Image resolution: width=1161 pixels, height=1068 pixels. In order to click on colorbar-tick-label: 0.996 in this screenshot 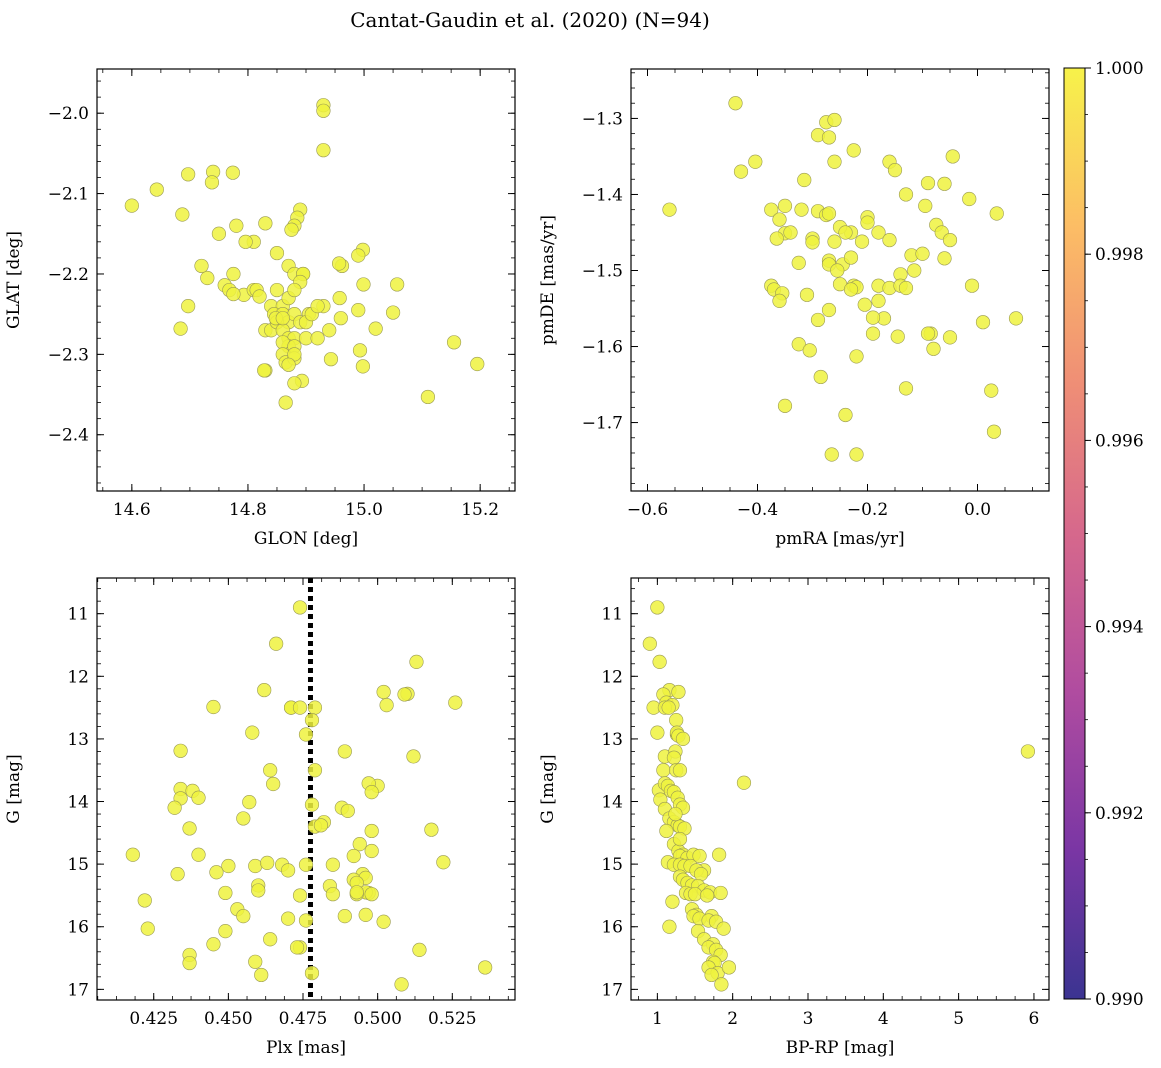, I will do `click(1119, 441)`.